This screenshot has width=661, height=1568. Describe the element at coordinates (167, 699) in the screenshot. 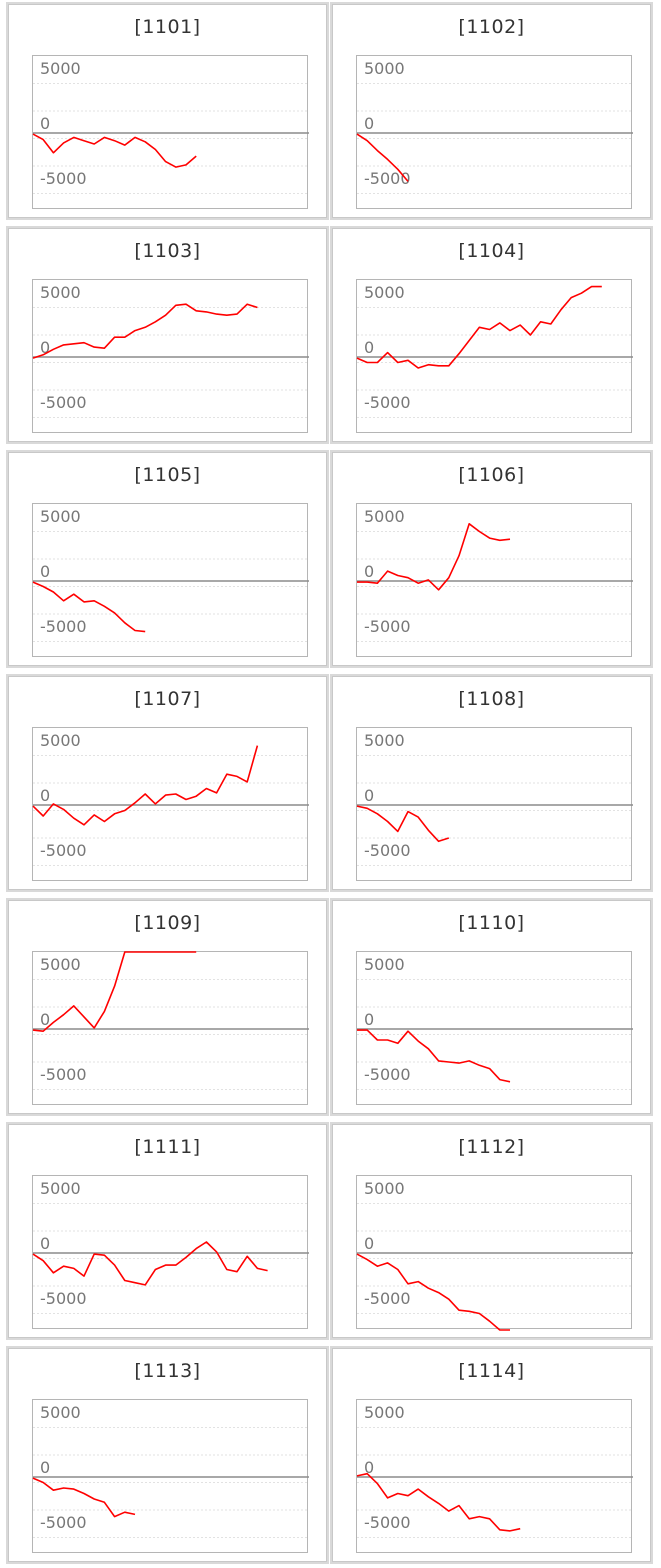

I see `chart-title: [1107]` at that location.